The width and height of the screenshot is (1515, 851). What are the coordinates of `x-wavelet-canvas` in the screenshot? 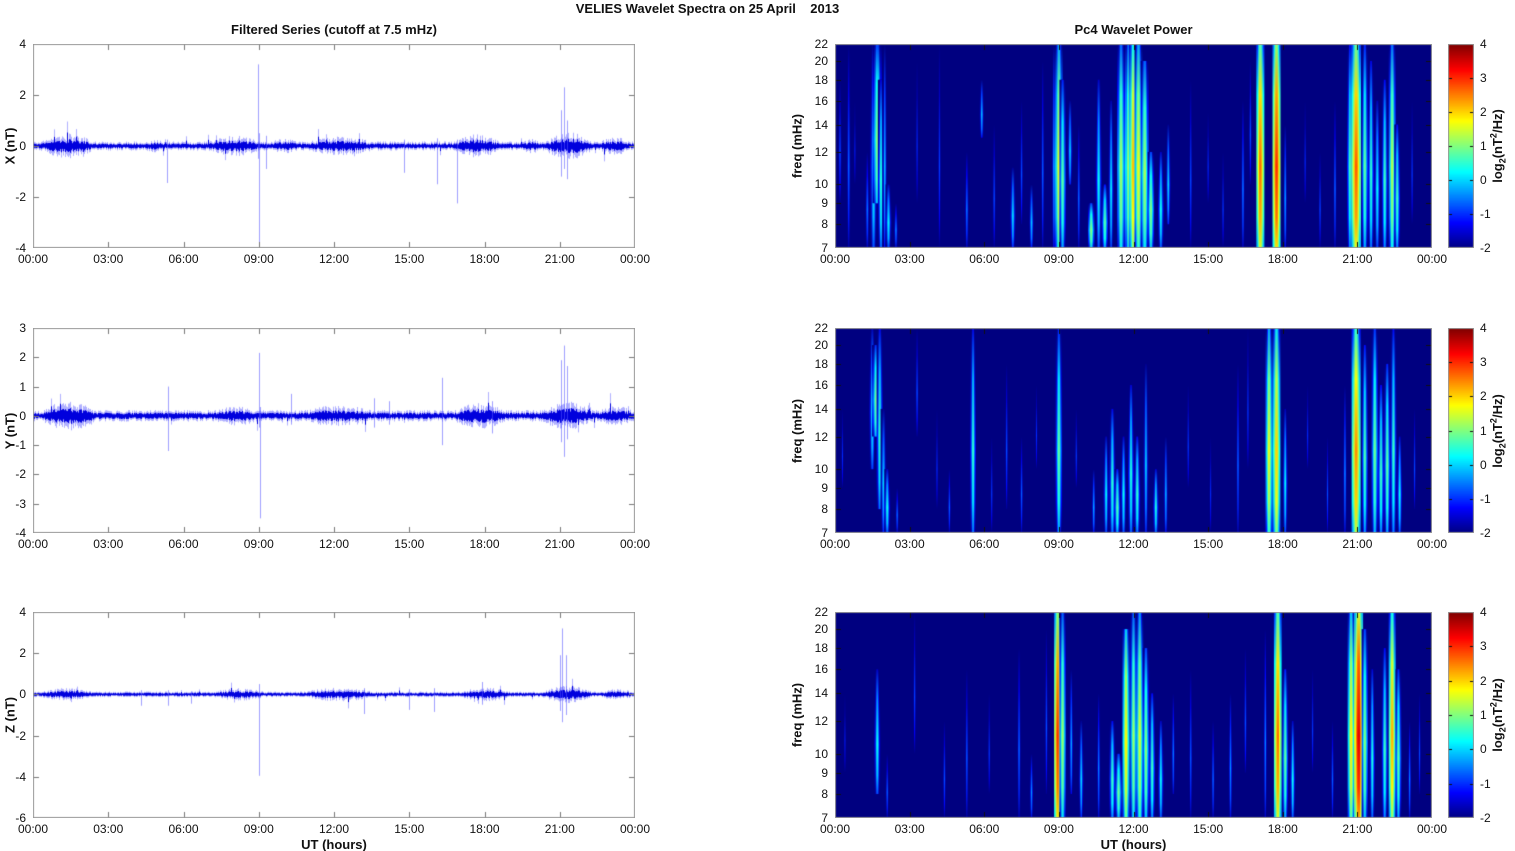 It's located at (1133, 146).